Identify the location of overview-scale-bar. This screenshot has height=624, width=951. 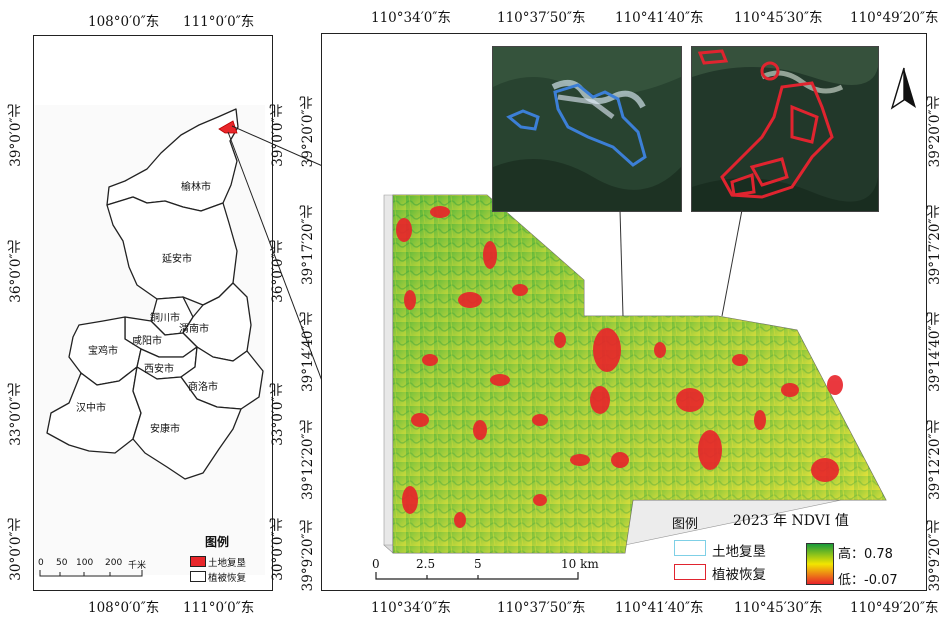
(91, 573).